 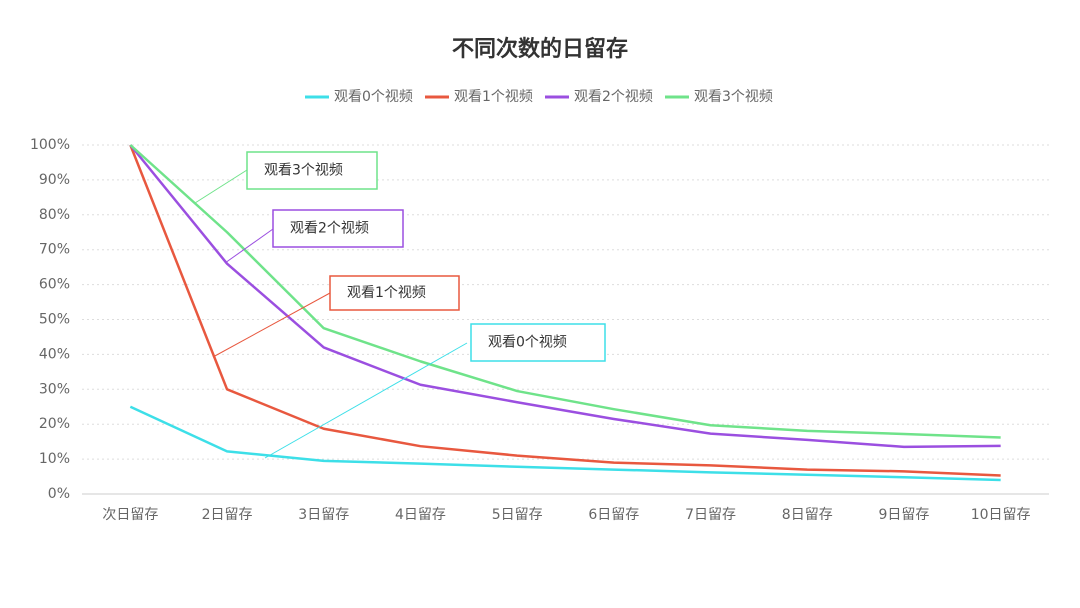 I want to click on annotation-text: 观看0个视频, so click(x=527, y=343).